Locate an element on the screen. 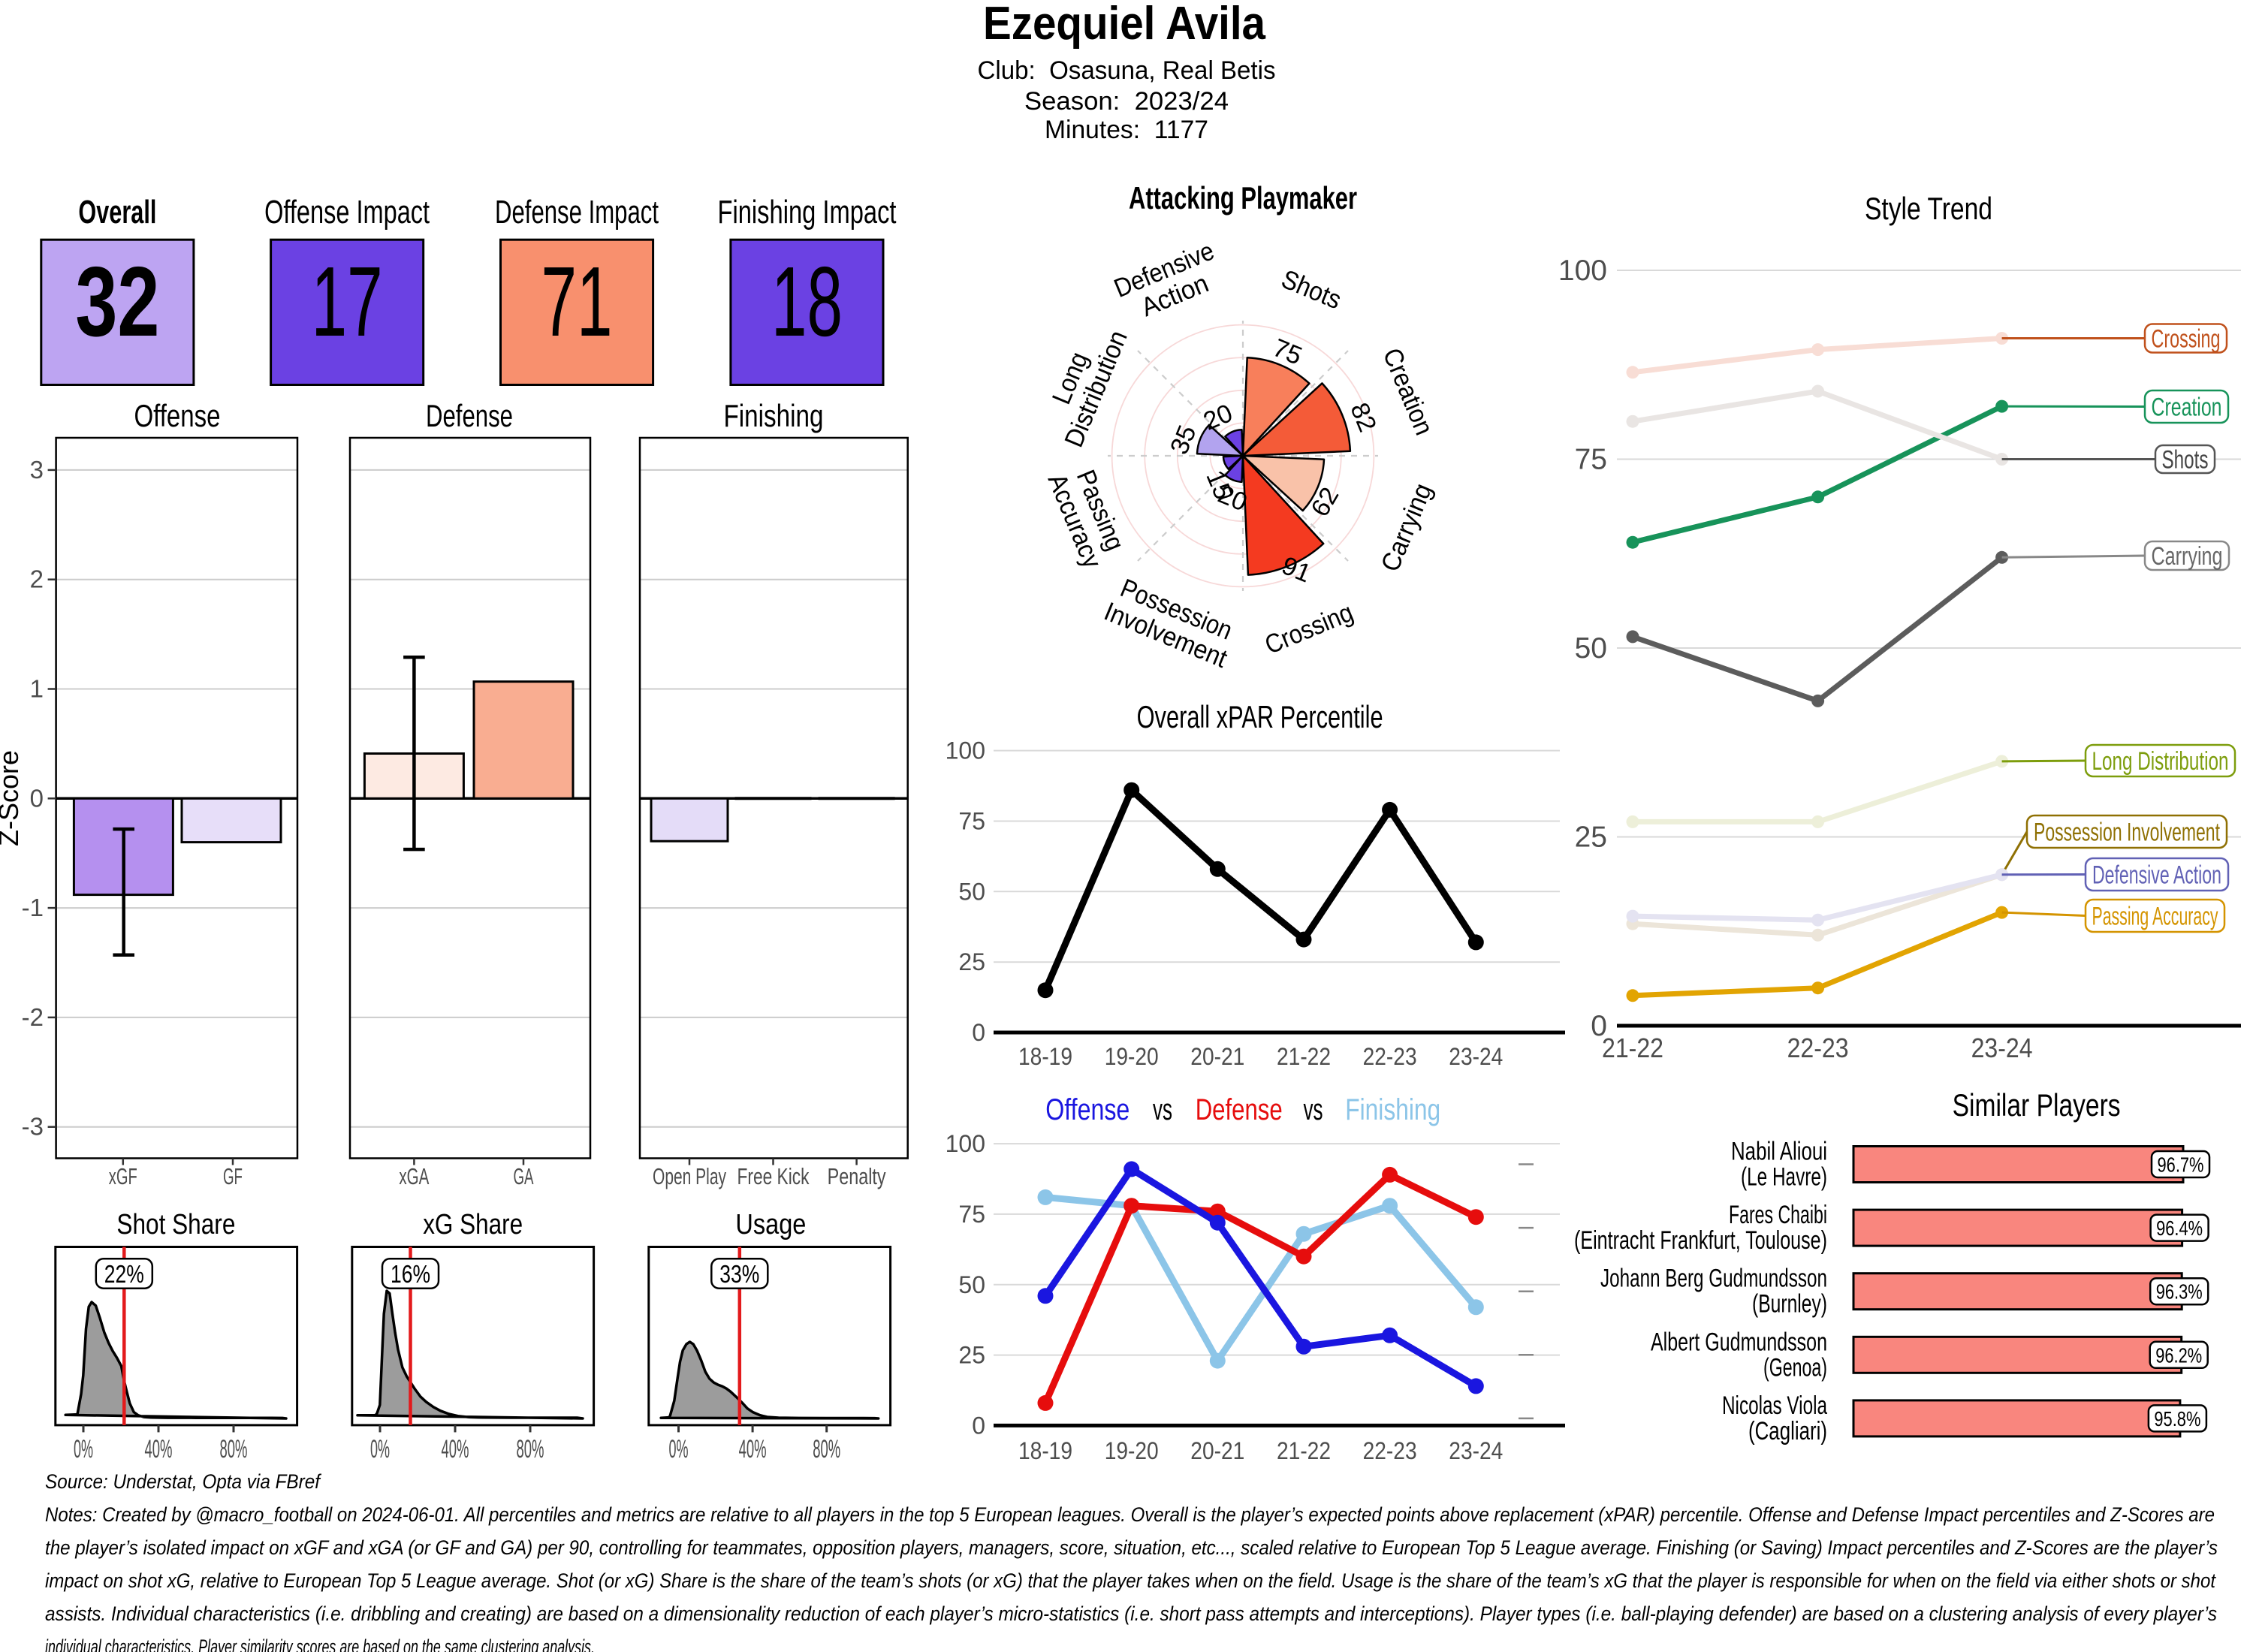  svg-text: 17 is located at coordinates (347, 301).